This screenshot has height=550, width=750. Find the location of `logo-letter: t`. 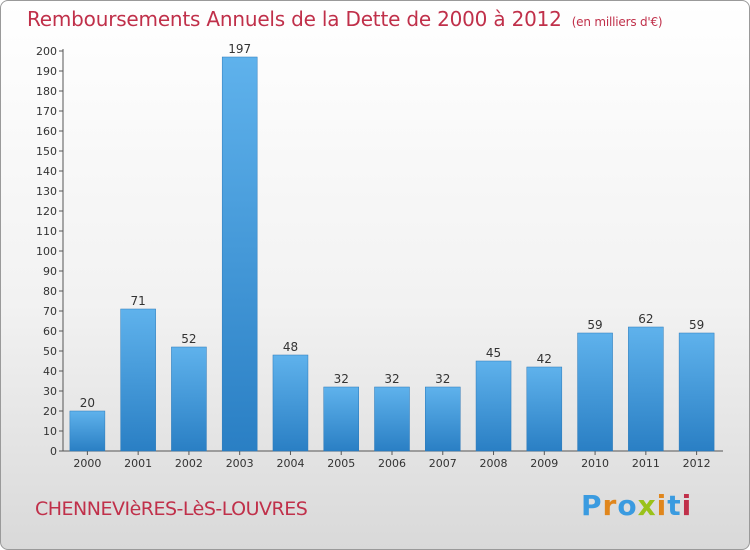

logo-letter: t is located at coordinates (674, 505).